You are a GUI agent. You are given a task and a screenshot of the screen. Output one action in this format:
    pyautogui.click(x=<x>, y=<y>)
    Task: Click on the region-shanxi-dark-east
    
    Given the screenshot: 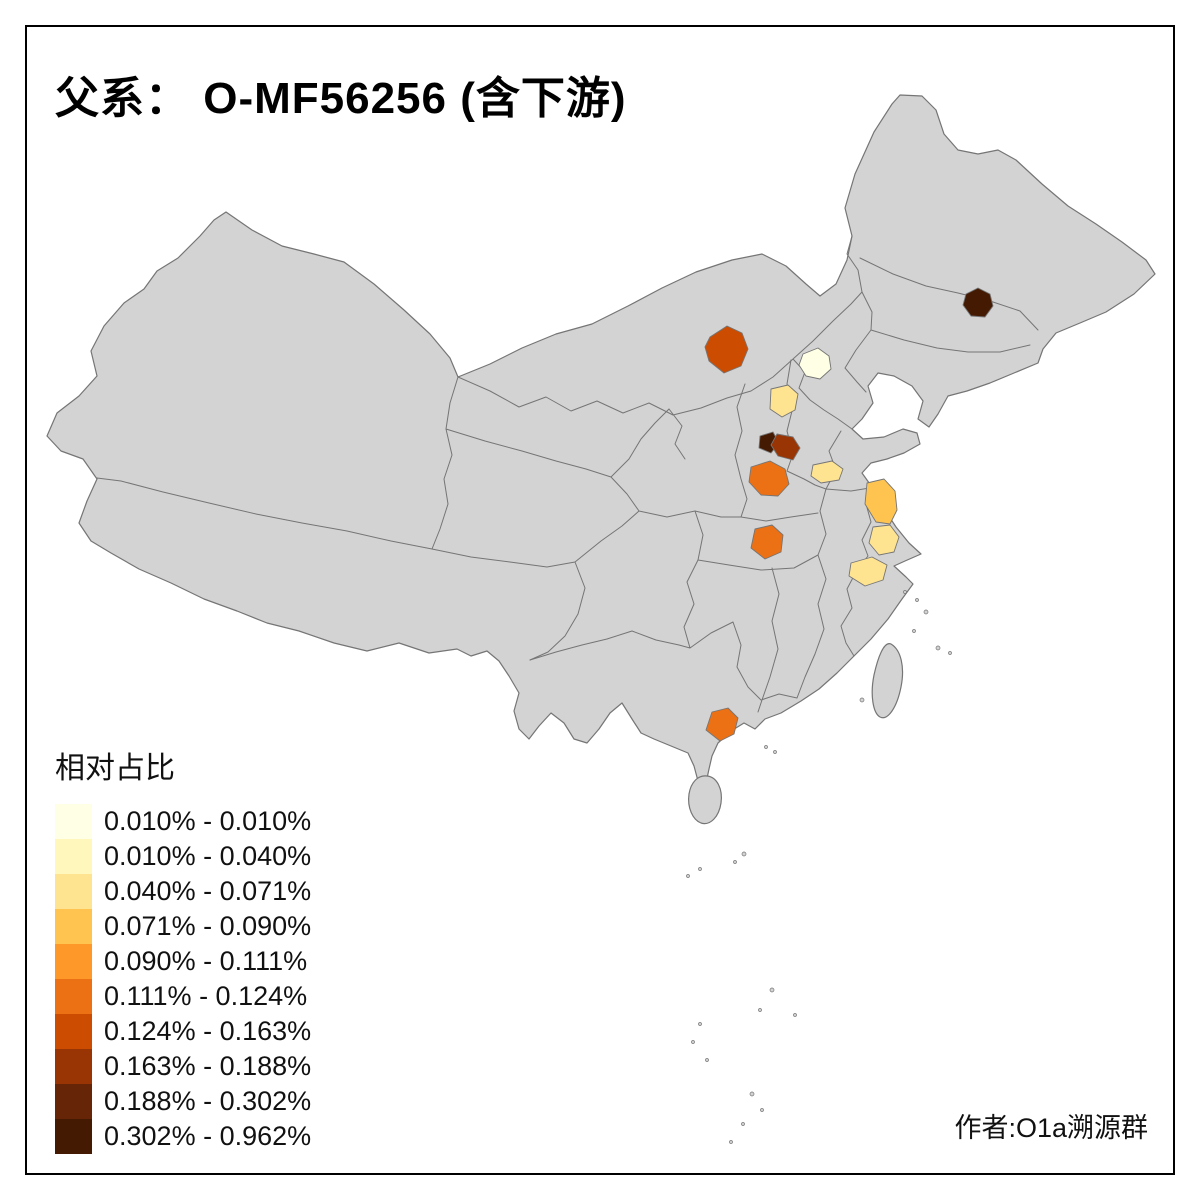 What is the action you would take?
    pyautogui.click(x=785, y=447)
    